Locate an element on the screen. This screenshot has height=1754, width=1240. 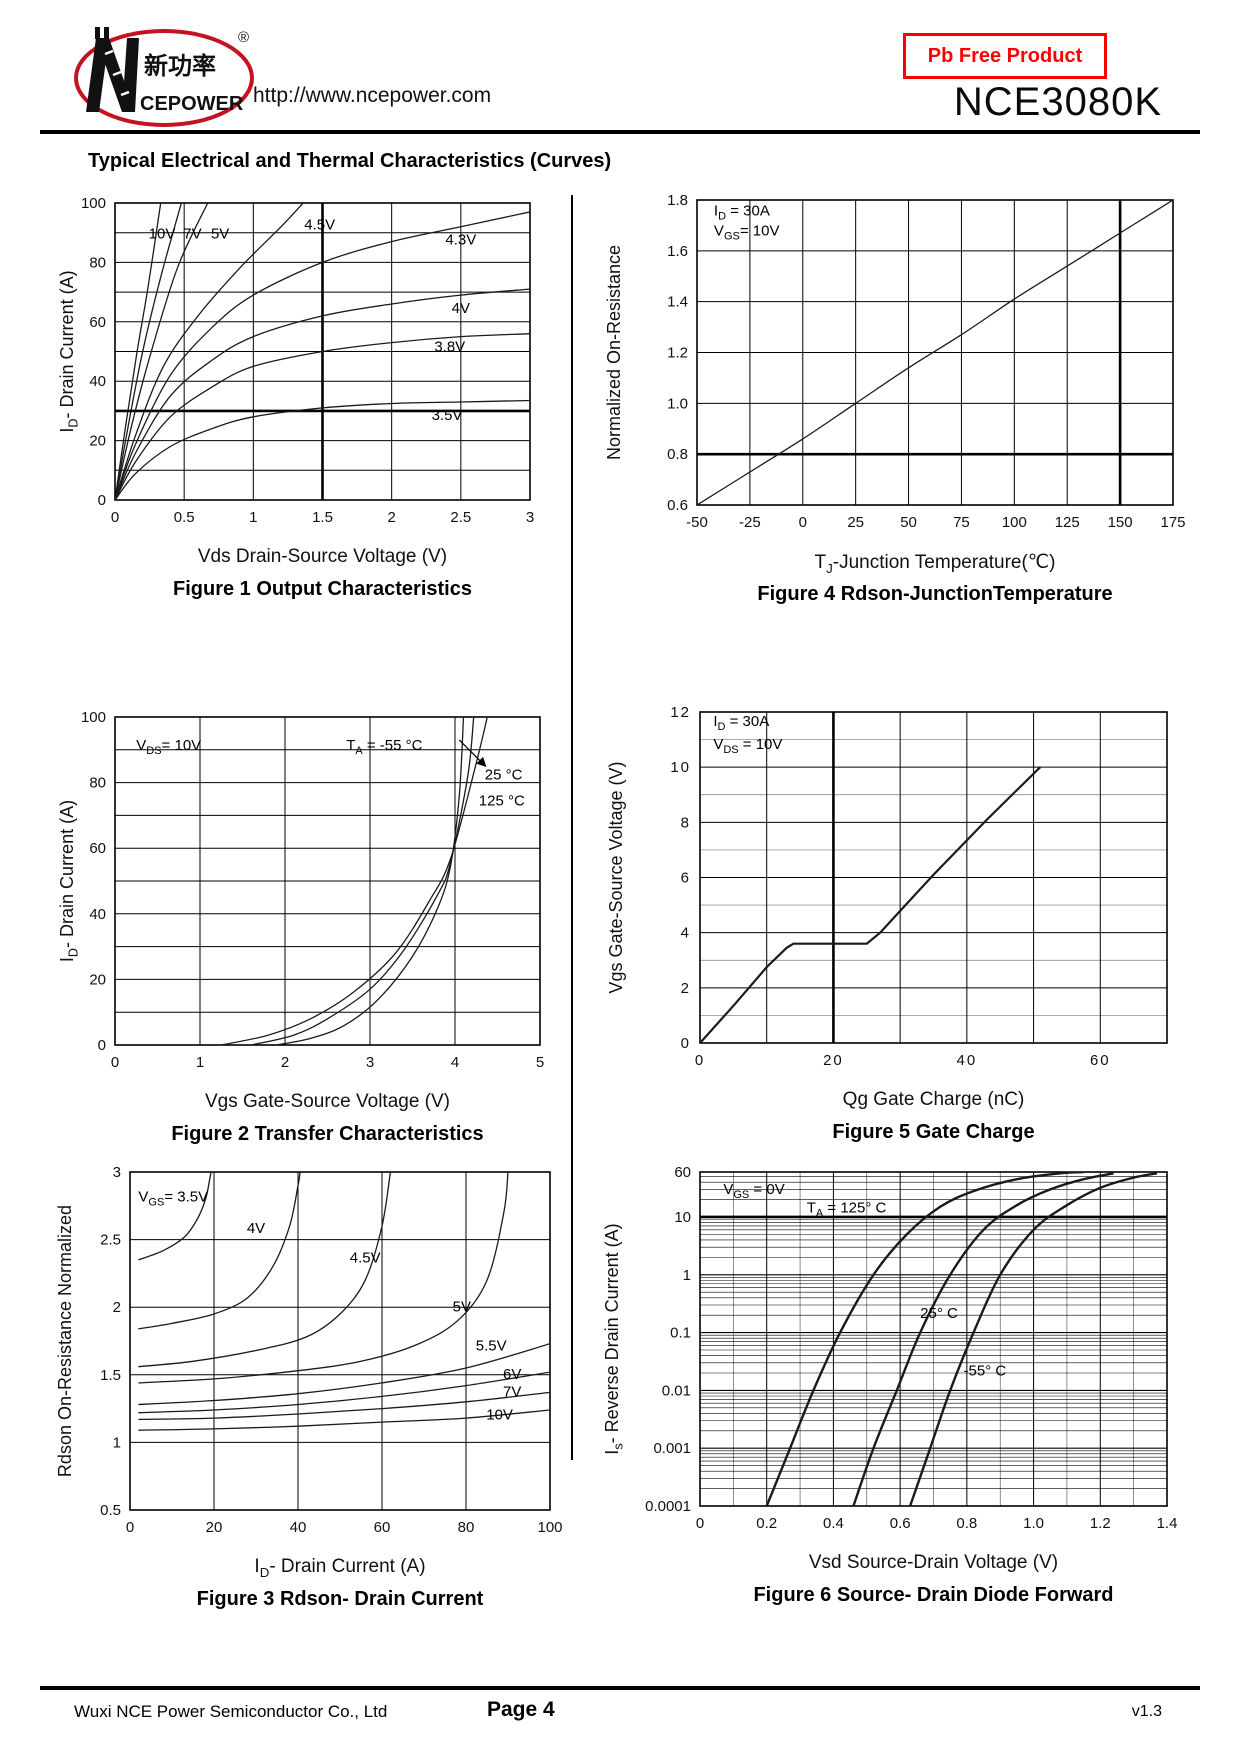
svg-text: 25 °C is located at coordinates (504, 774).